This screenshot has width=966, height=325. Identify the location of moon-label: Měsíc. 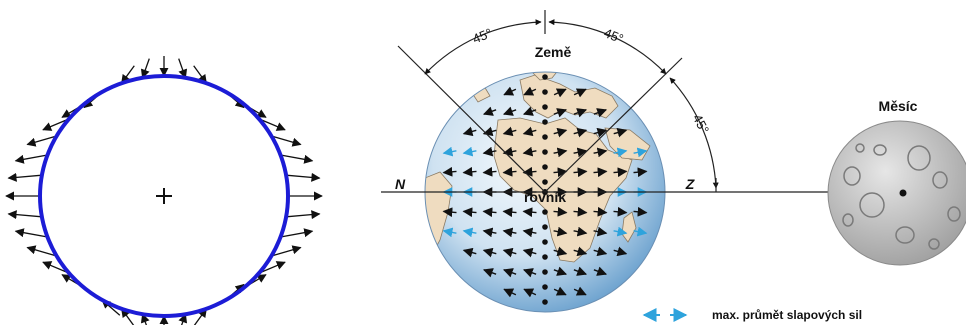
(898, 106).